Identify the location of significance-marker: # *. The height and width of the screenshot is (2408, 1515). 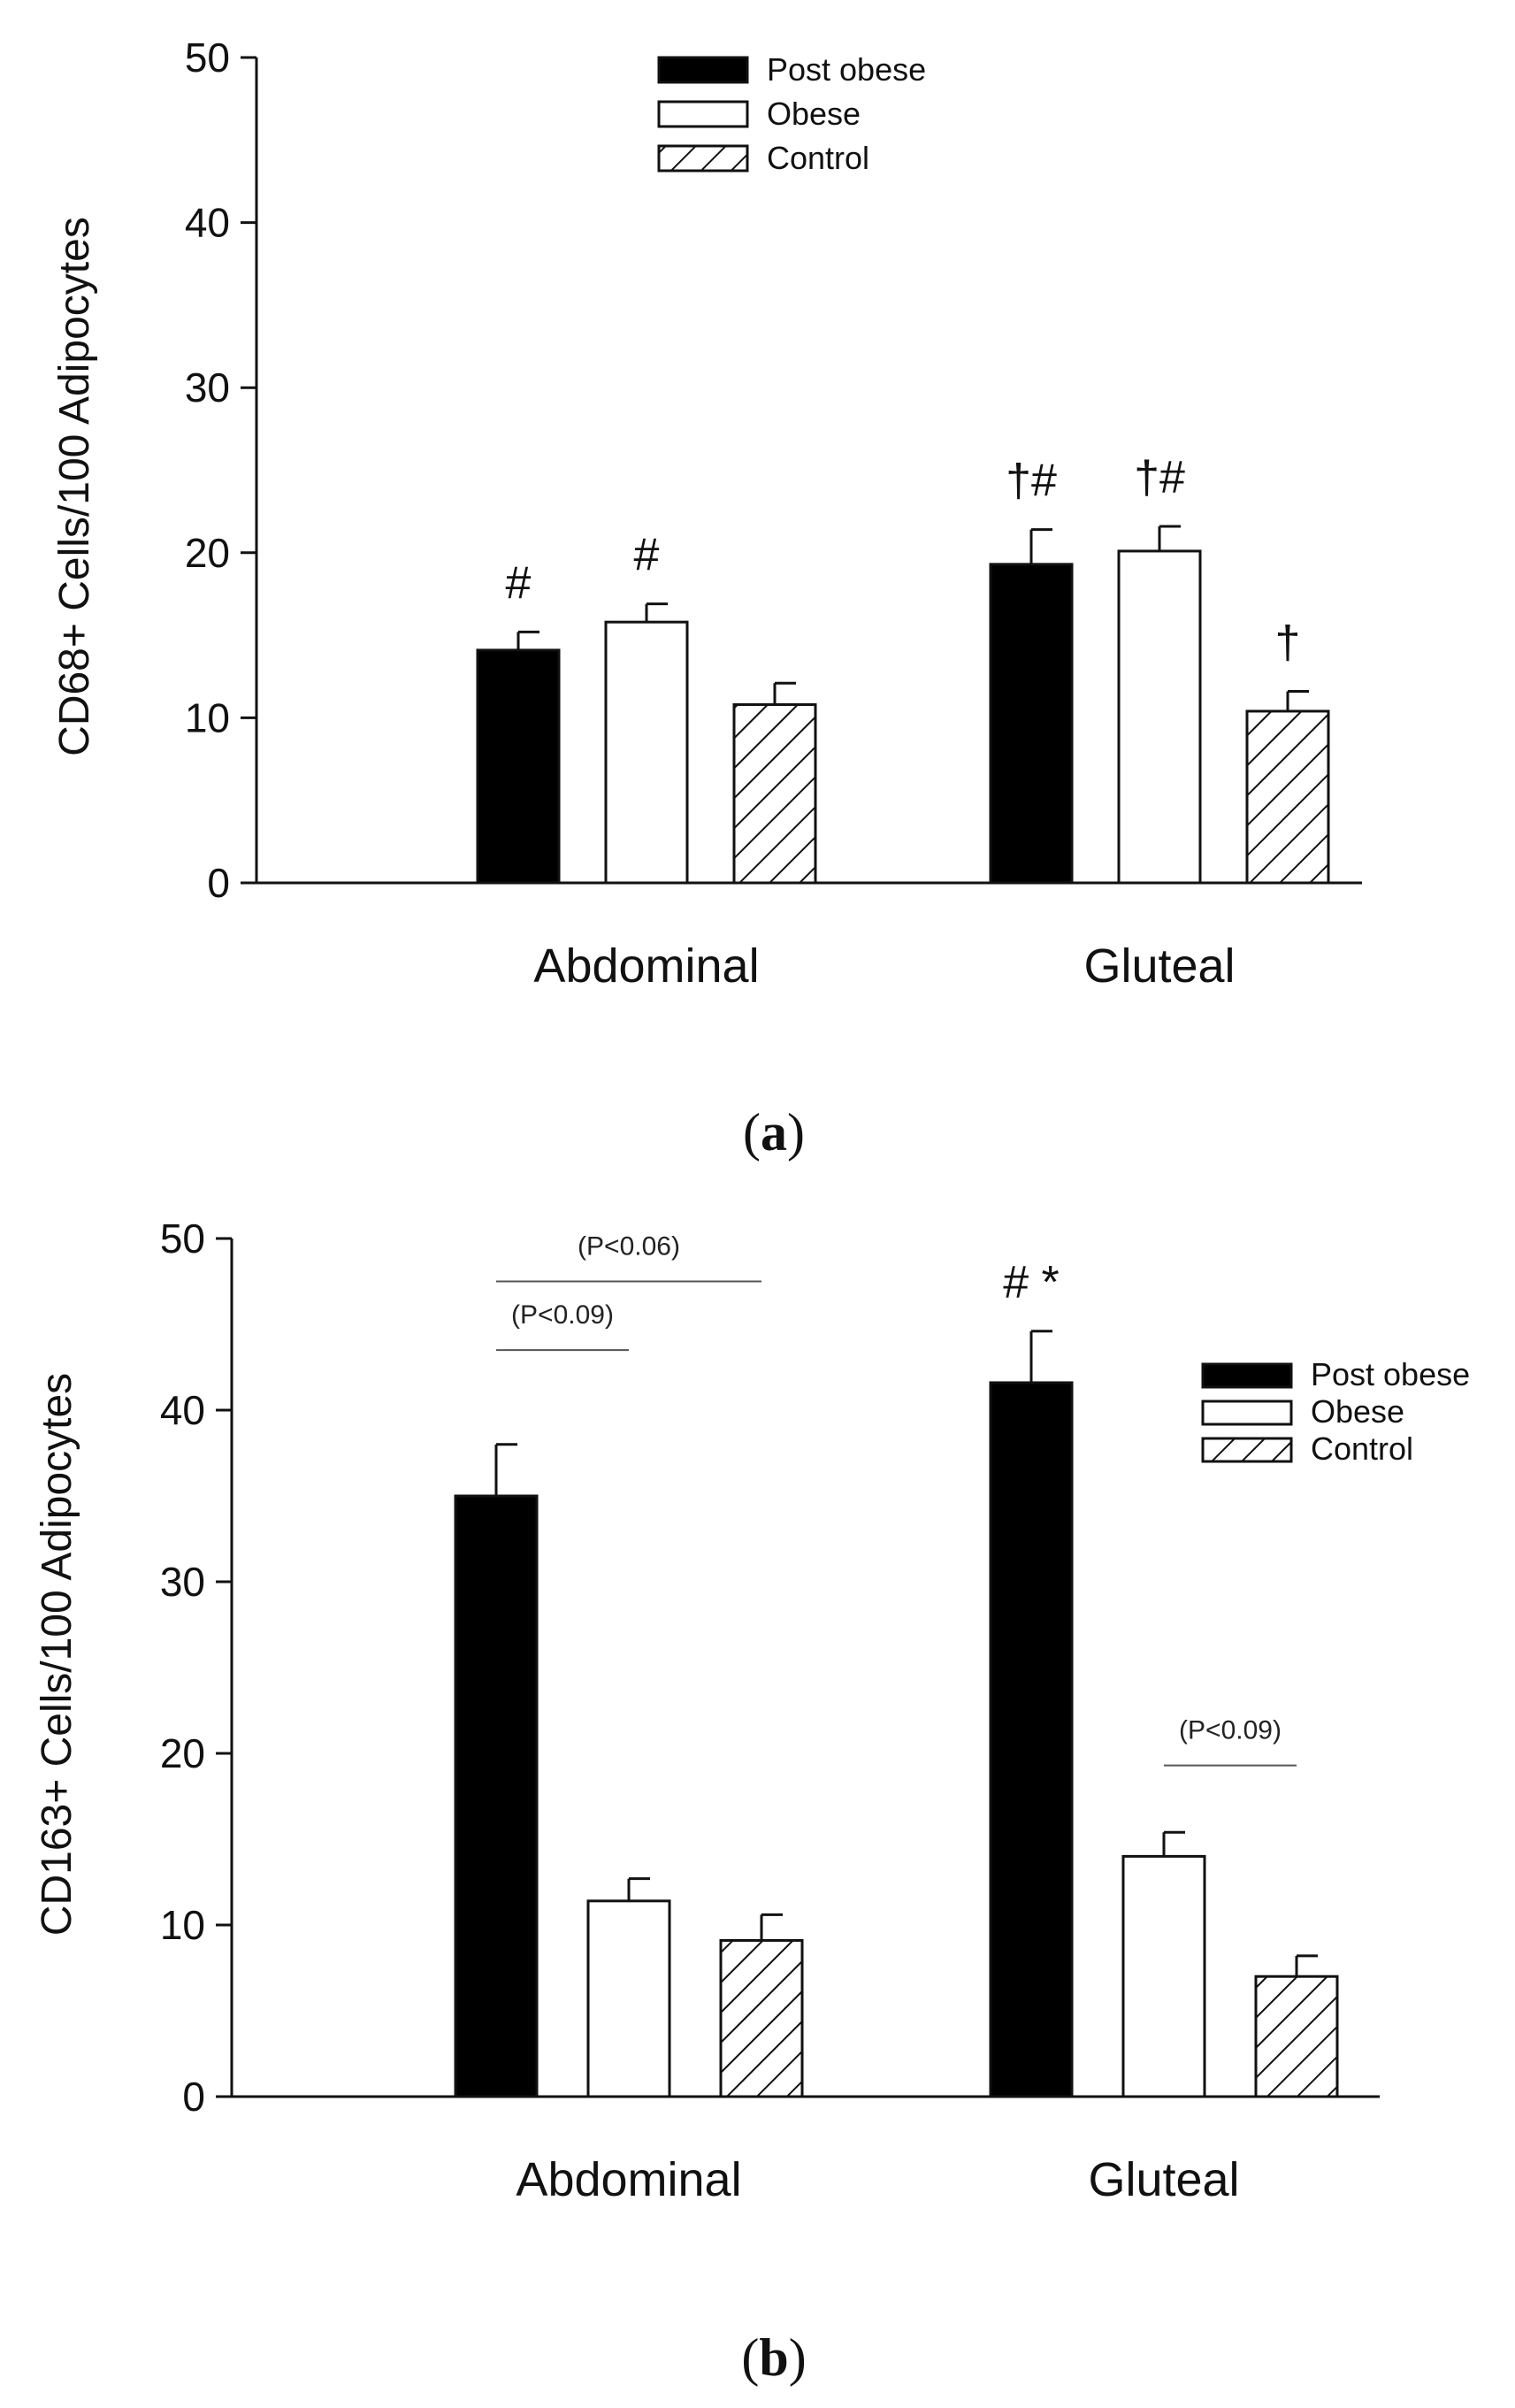
(1031, 1282).